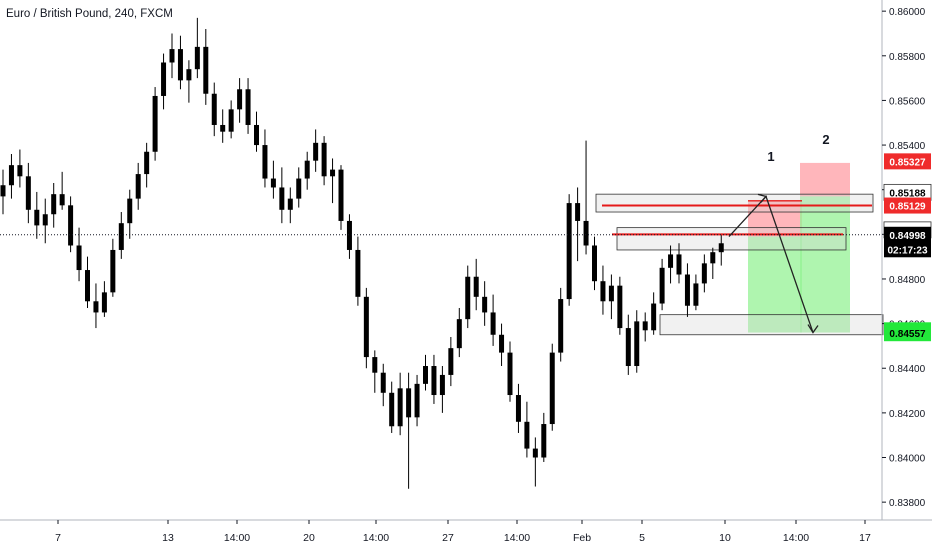  I want to click on price-label-text: 0.85129, so click(907, 207).